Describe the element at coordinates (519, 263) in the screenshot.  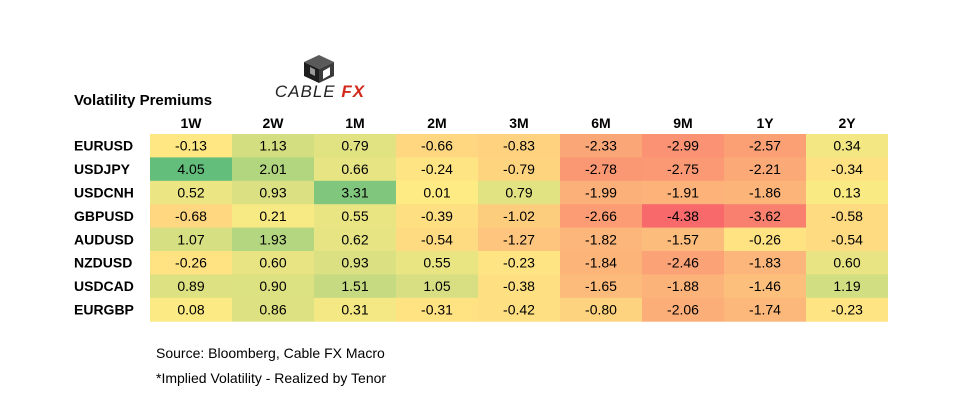
I see `cell-value: -0.23` at that location.